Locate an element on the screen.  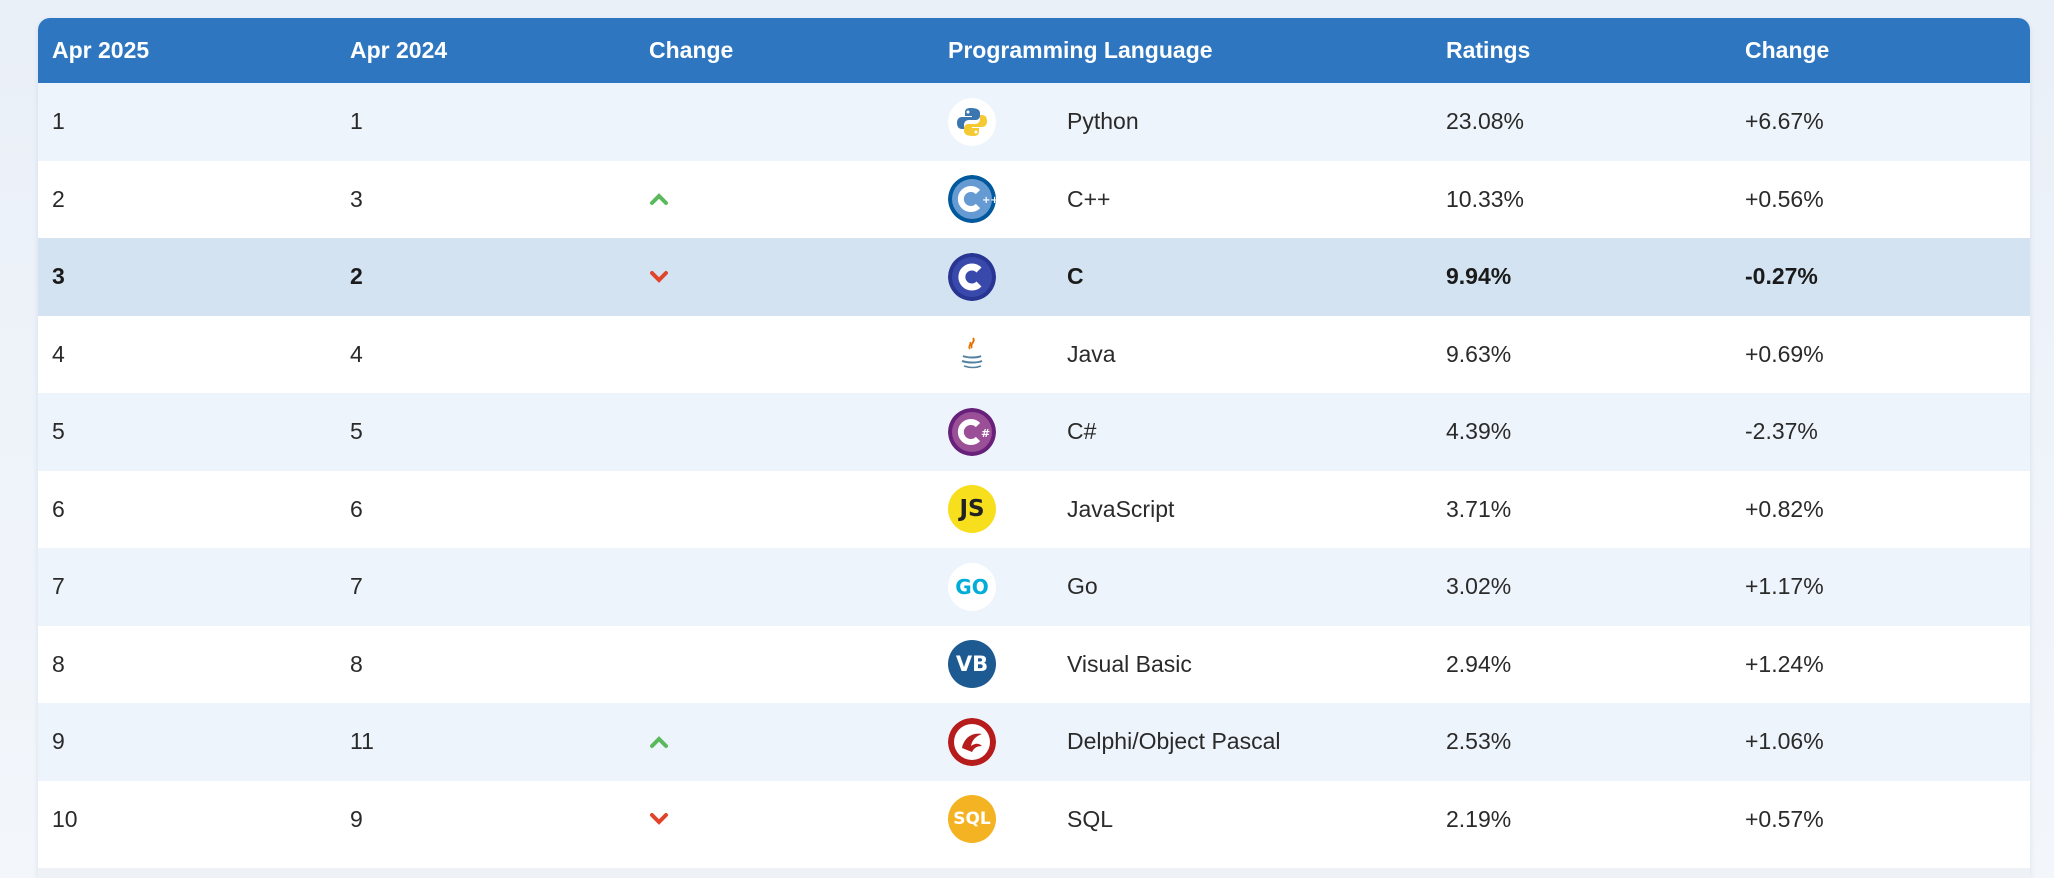
table-row: 6 6 JS JavaScript 3.71% +0.82% is located at coordinates (1034, 509).